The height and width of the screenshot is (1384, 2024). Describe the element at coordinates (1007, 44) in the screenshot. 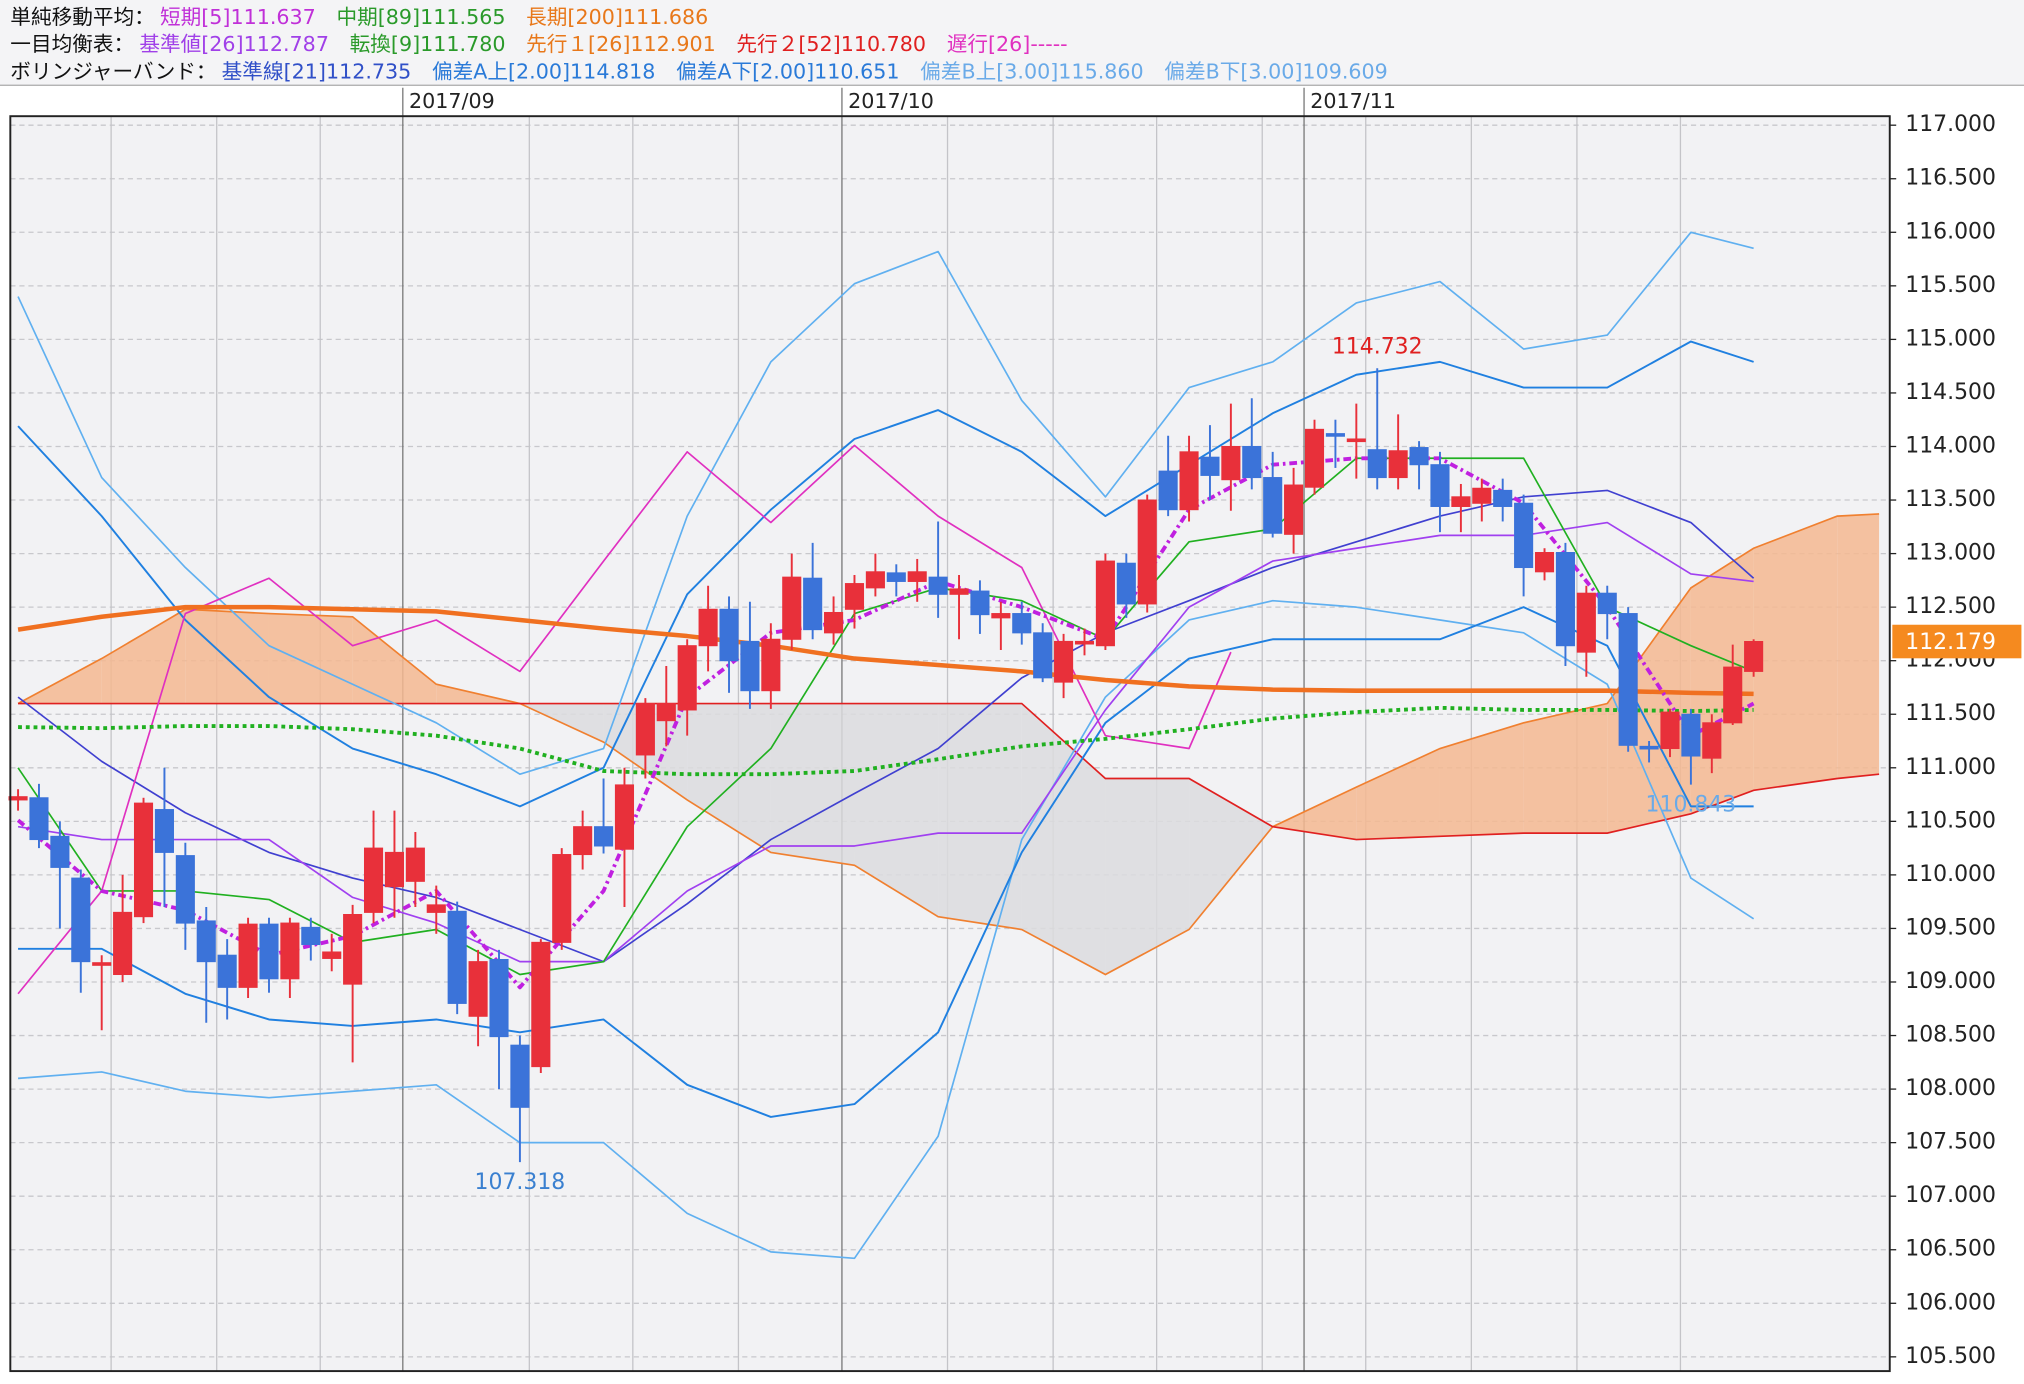

I see `header-item: 遅行[26]-----` at that location.